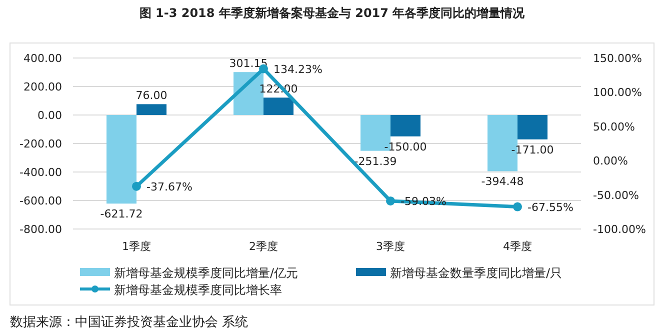 This screenshot has width=664, height=334. What do you see at coordinates (152, 95) in the screenshot?
I see `data-label: 76.00` at bounding box center [152, 95].